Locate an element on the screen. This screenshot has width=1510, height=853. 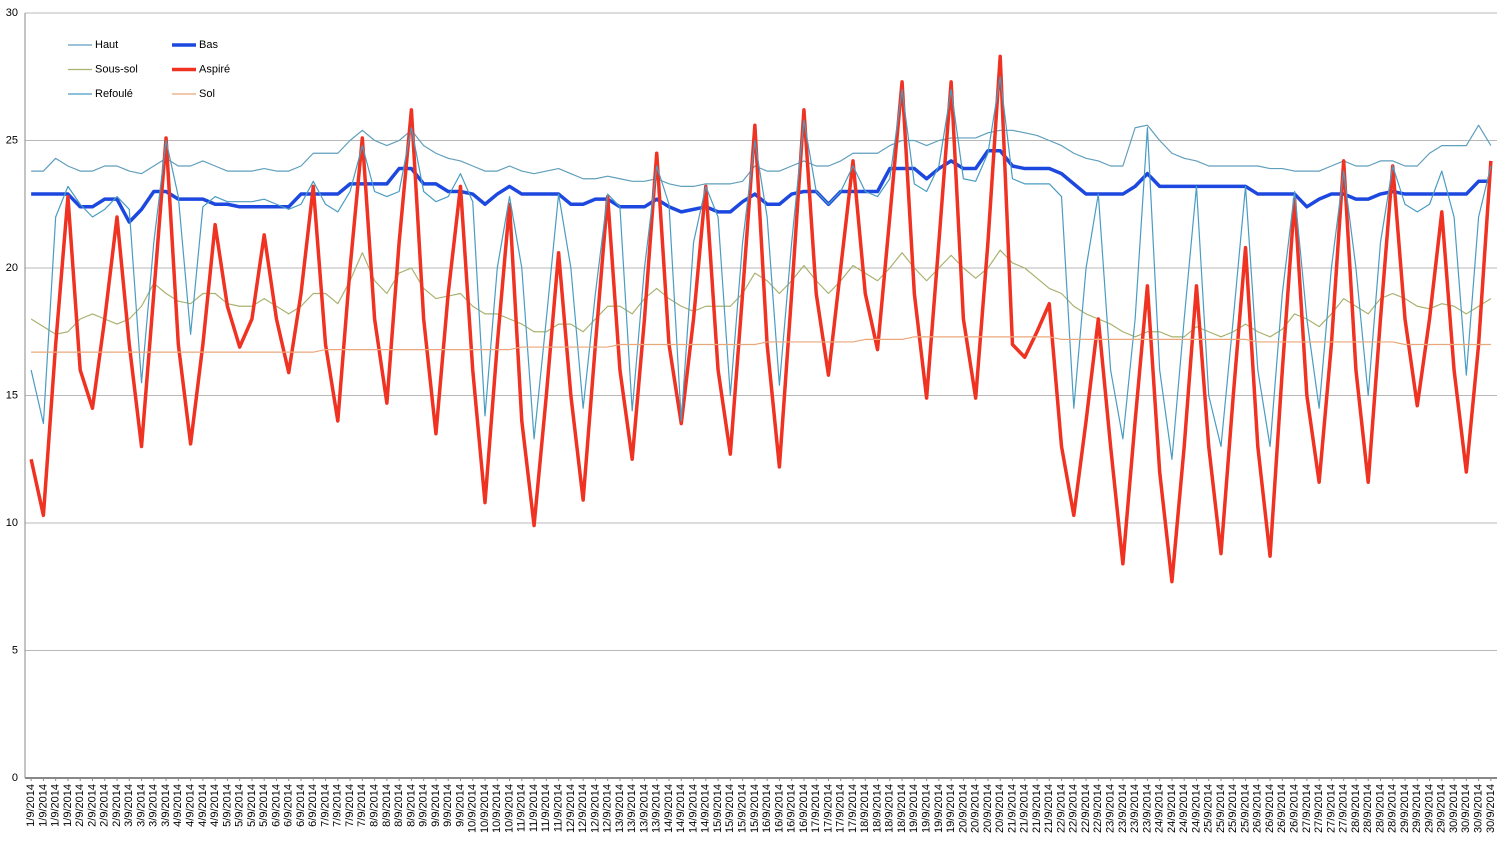
y-tick-label: 25 is located at coordinates (12, 140).